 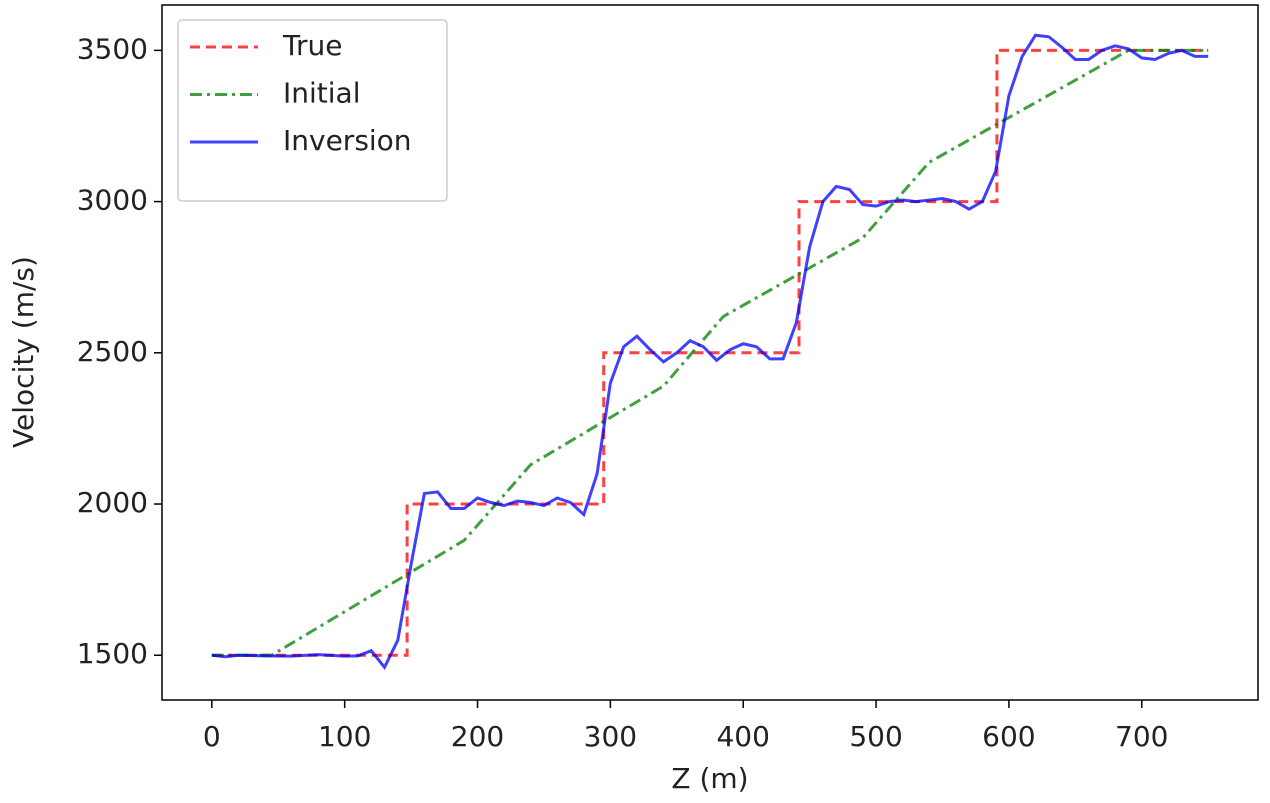 What do you see at coordinates (610, 736) in the screenshot?
I see `x-tick-label: 300` at bounding box center [610, 736].